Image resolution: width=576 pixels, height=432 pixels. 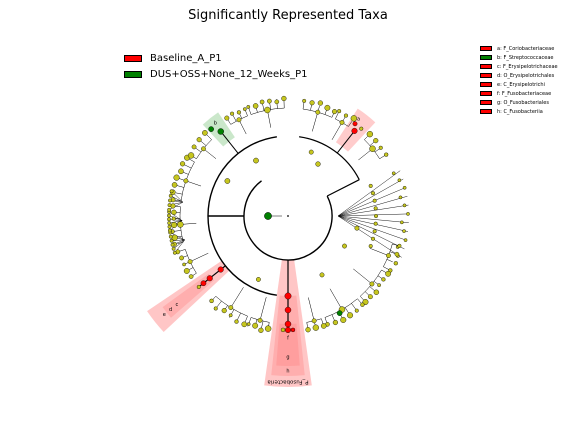 I want to click on branch-arc, so click(x=288, y=220).